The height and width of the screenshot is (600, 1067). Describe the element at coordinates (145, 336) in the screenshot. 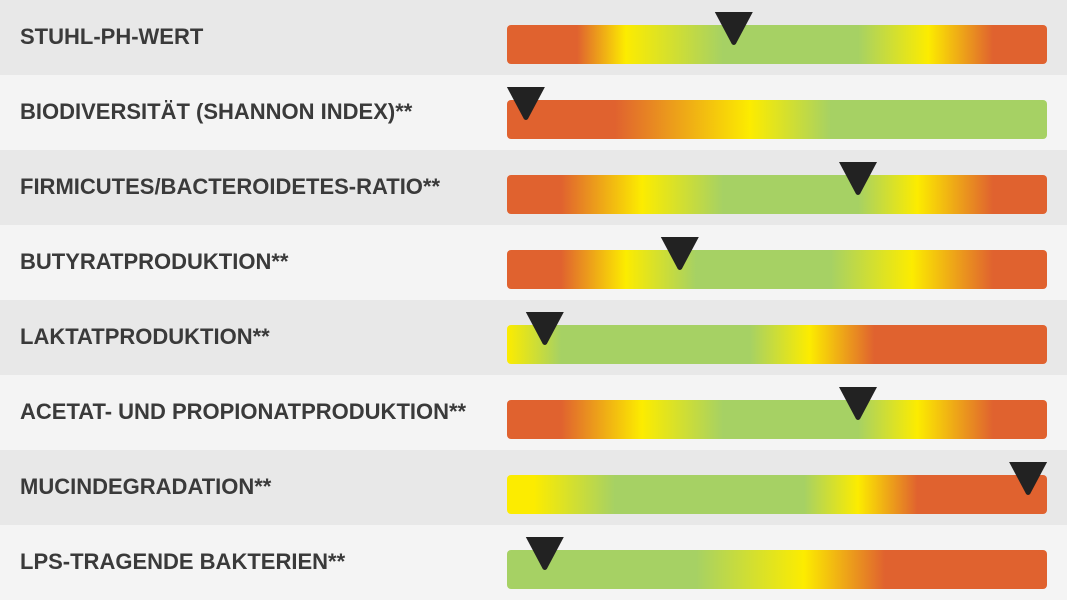

I see `row-label: LAKTATPRODUKTION**` at that location.